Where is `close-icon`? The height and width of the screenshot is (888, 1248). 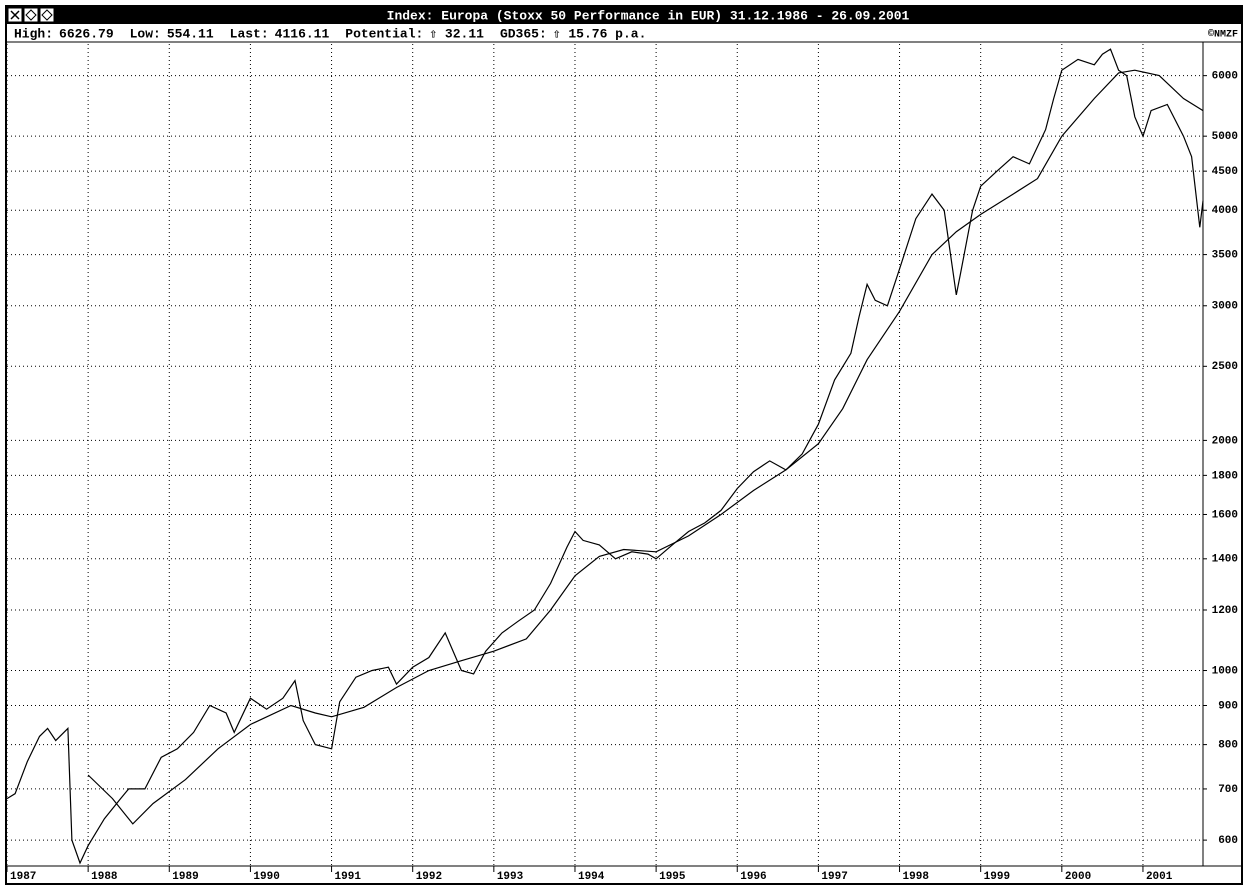 close-icon is located at coordinates (15, 15).